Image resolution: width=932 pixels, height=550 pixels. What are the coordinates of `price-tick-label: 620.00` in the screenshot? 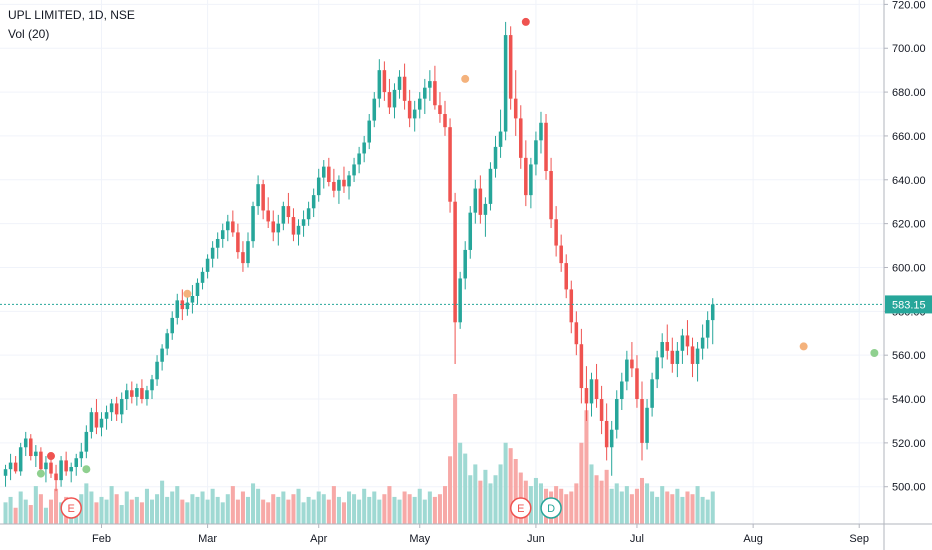 It's located at (909, 225).